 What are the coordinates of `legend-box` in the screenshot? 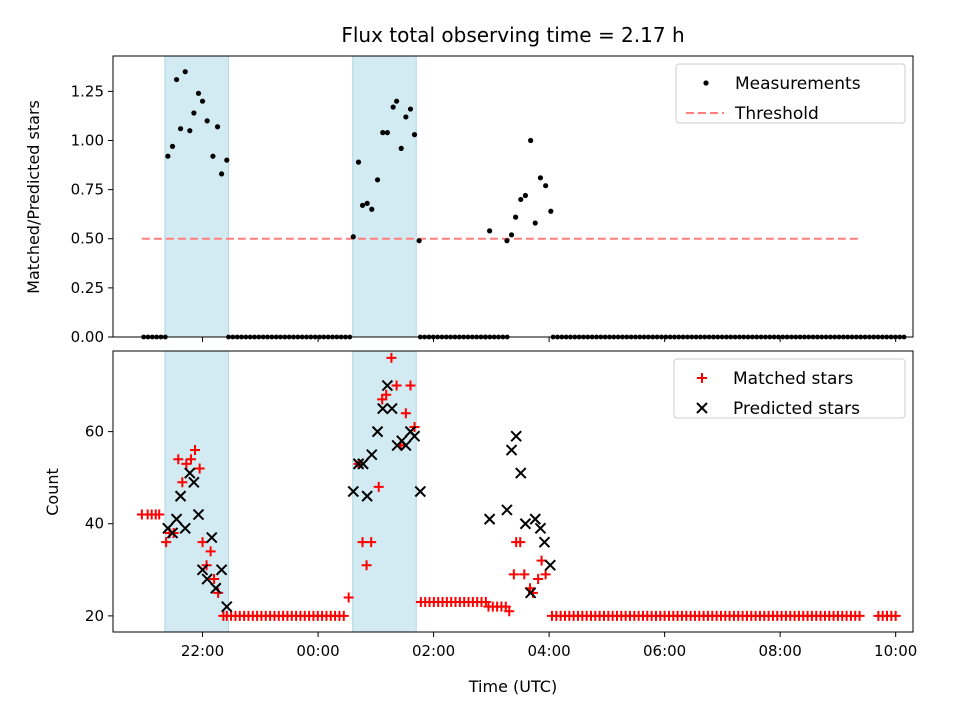 It's located at (789, 388).